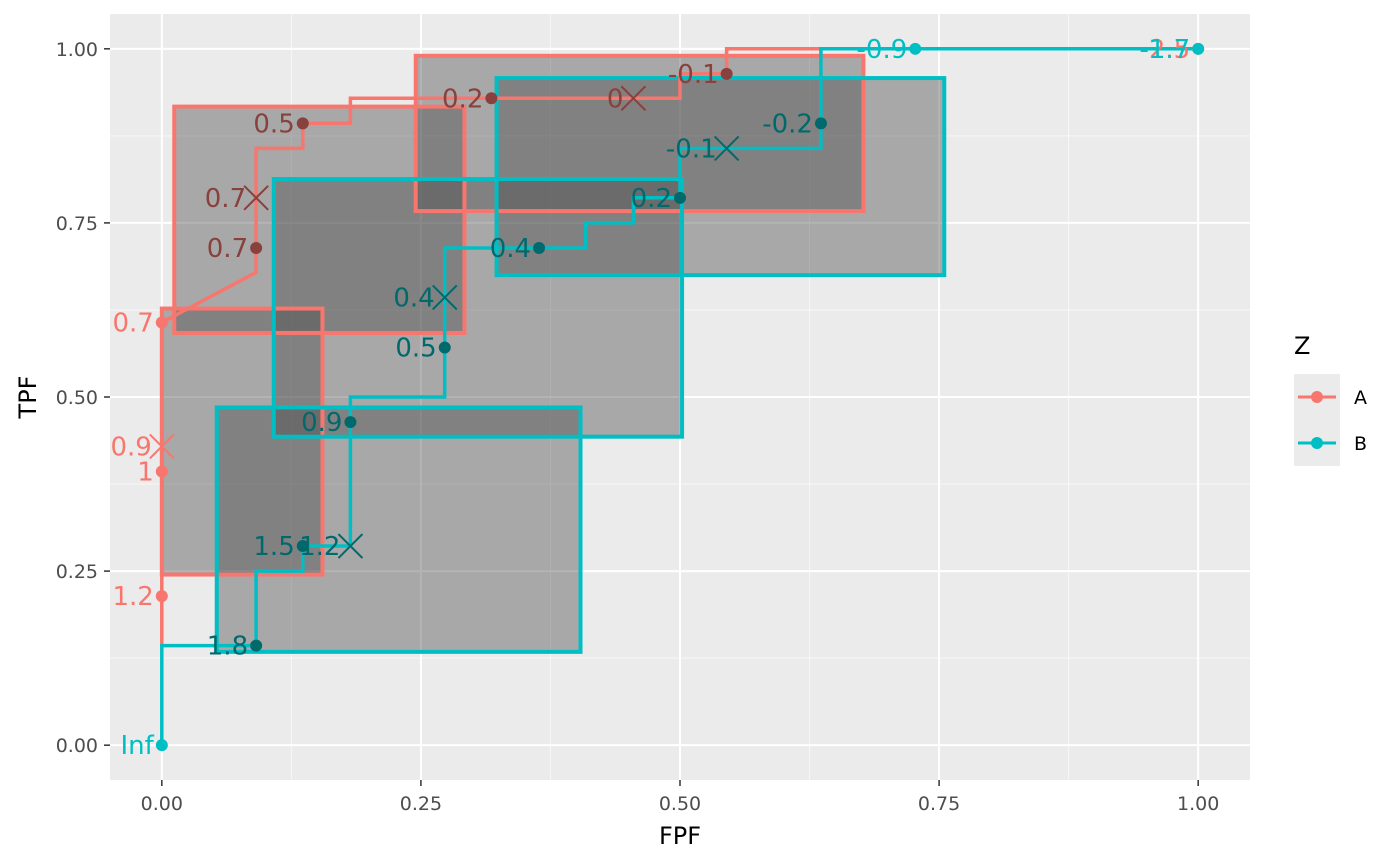 This screenshot has width=1400, height=866. Describe the element at coordinates (77, 398) in the screenshot. I see `y-tick-label: 0.50` at that location.